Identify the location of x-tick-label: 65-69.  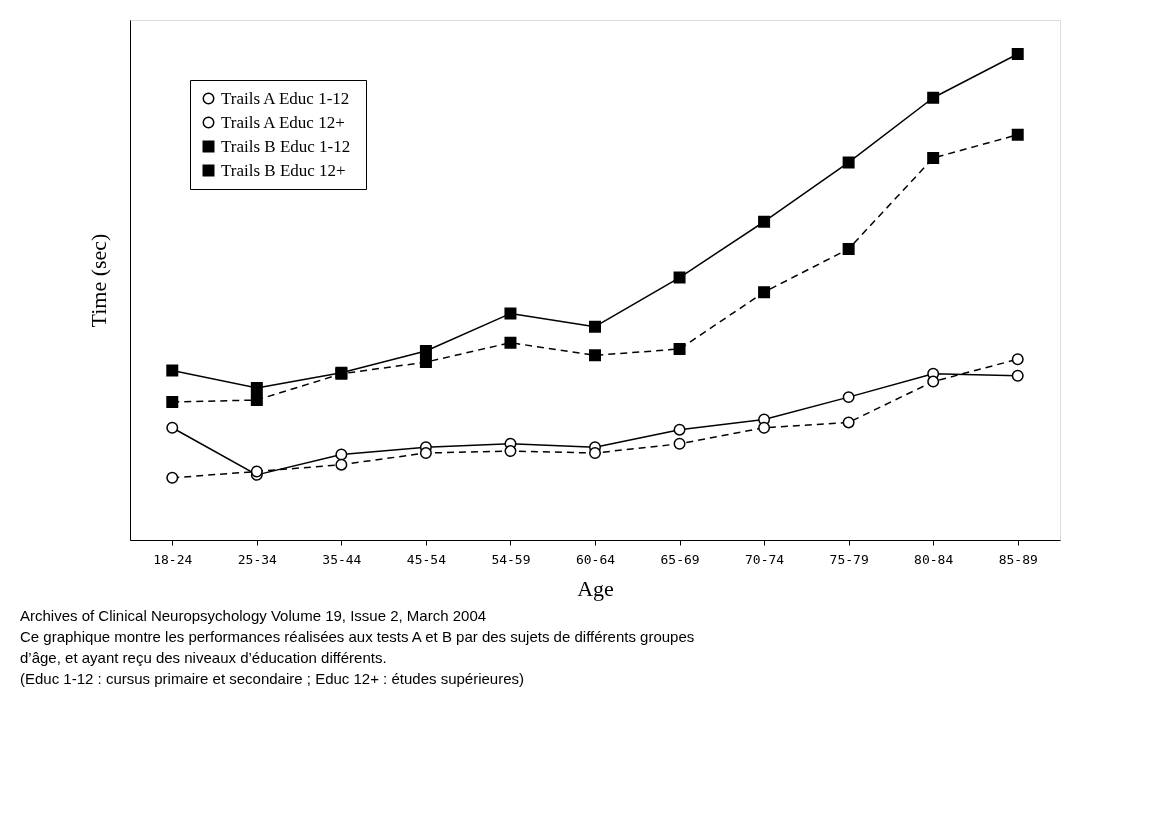
(680, 559).